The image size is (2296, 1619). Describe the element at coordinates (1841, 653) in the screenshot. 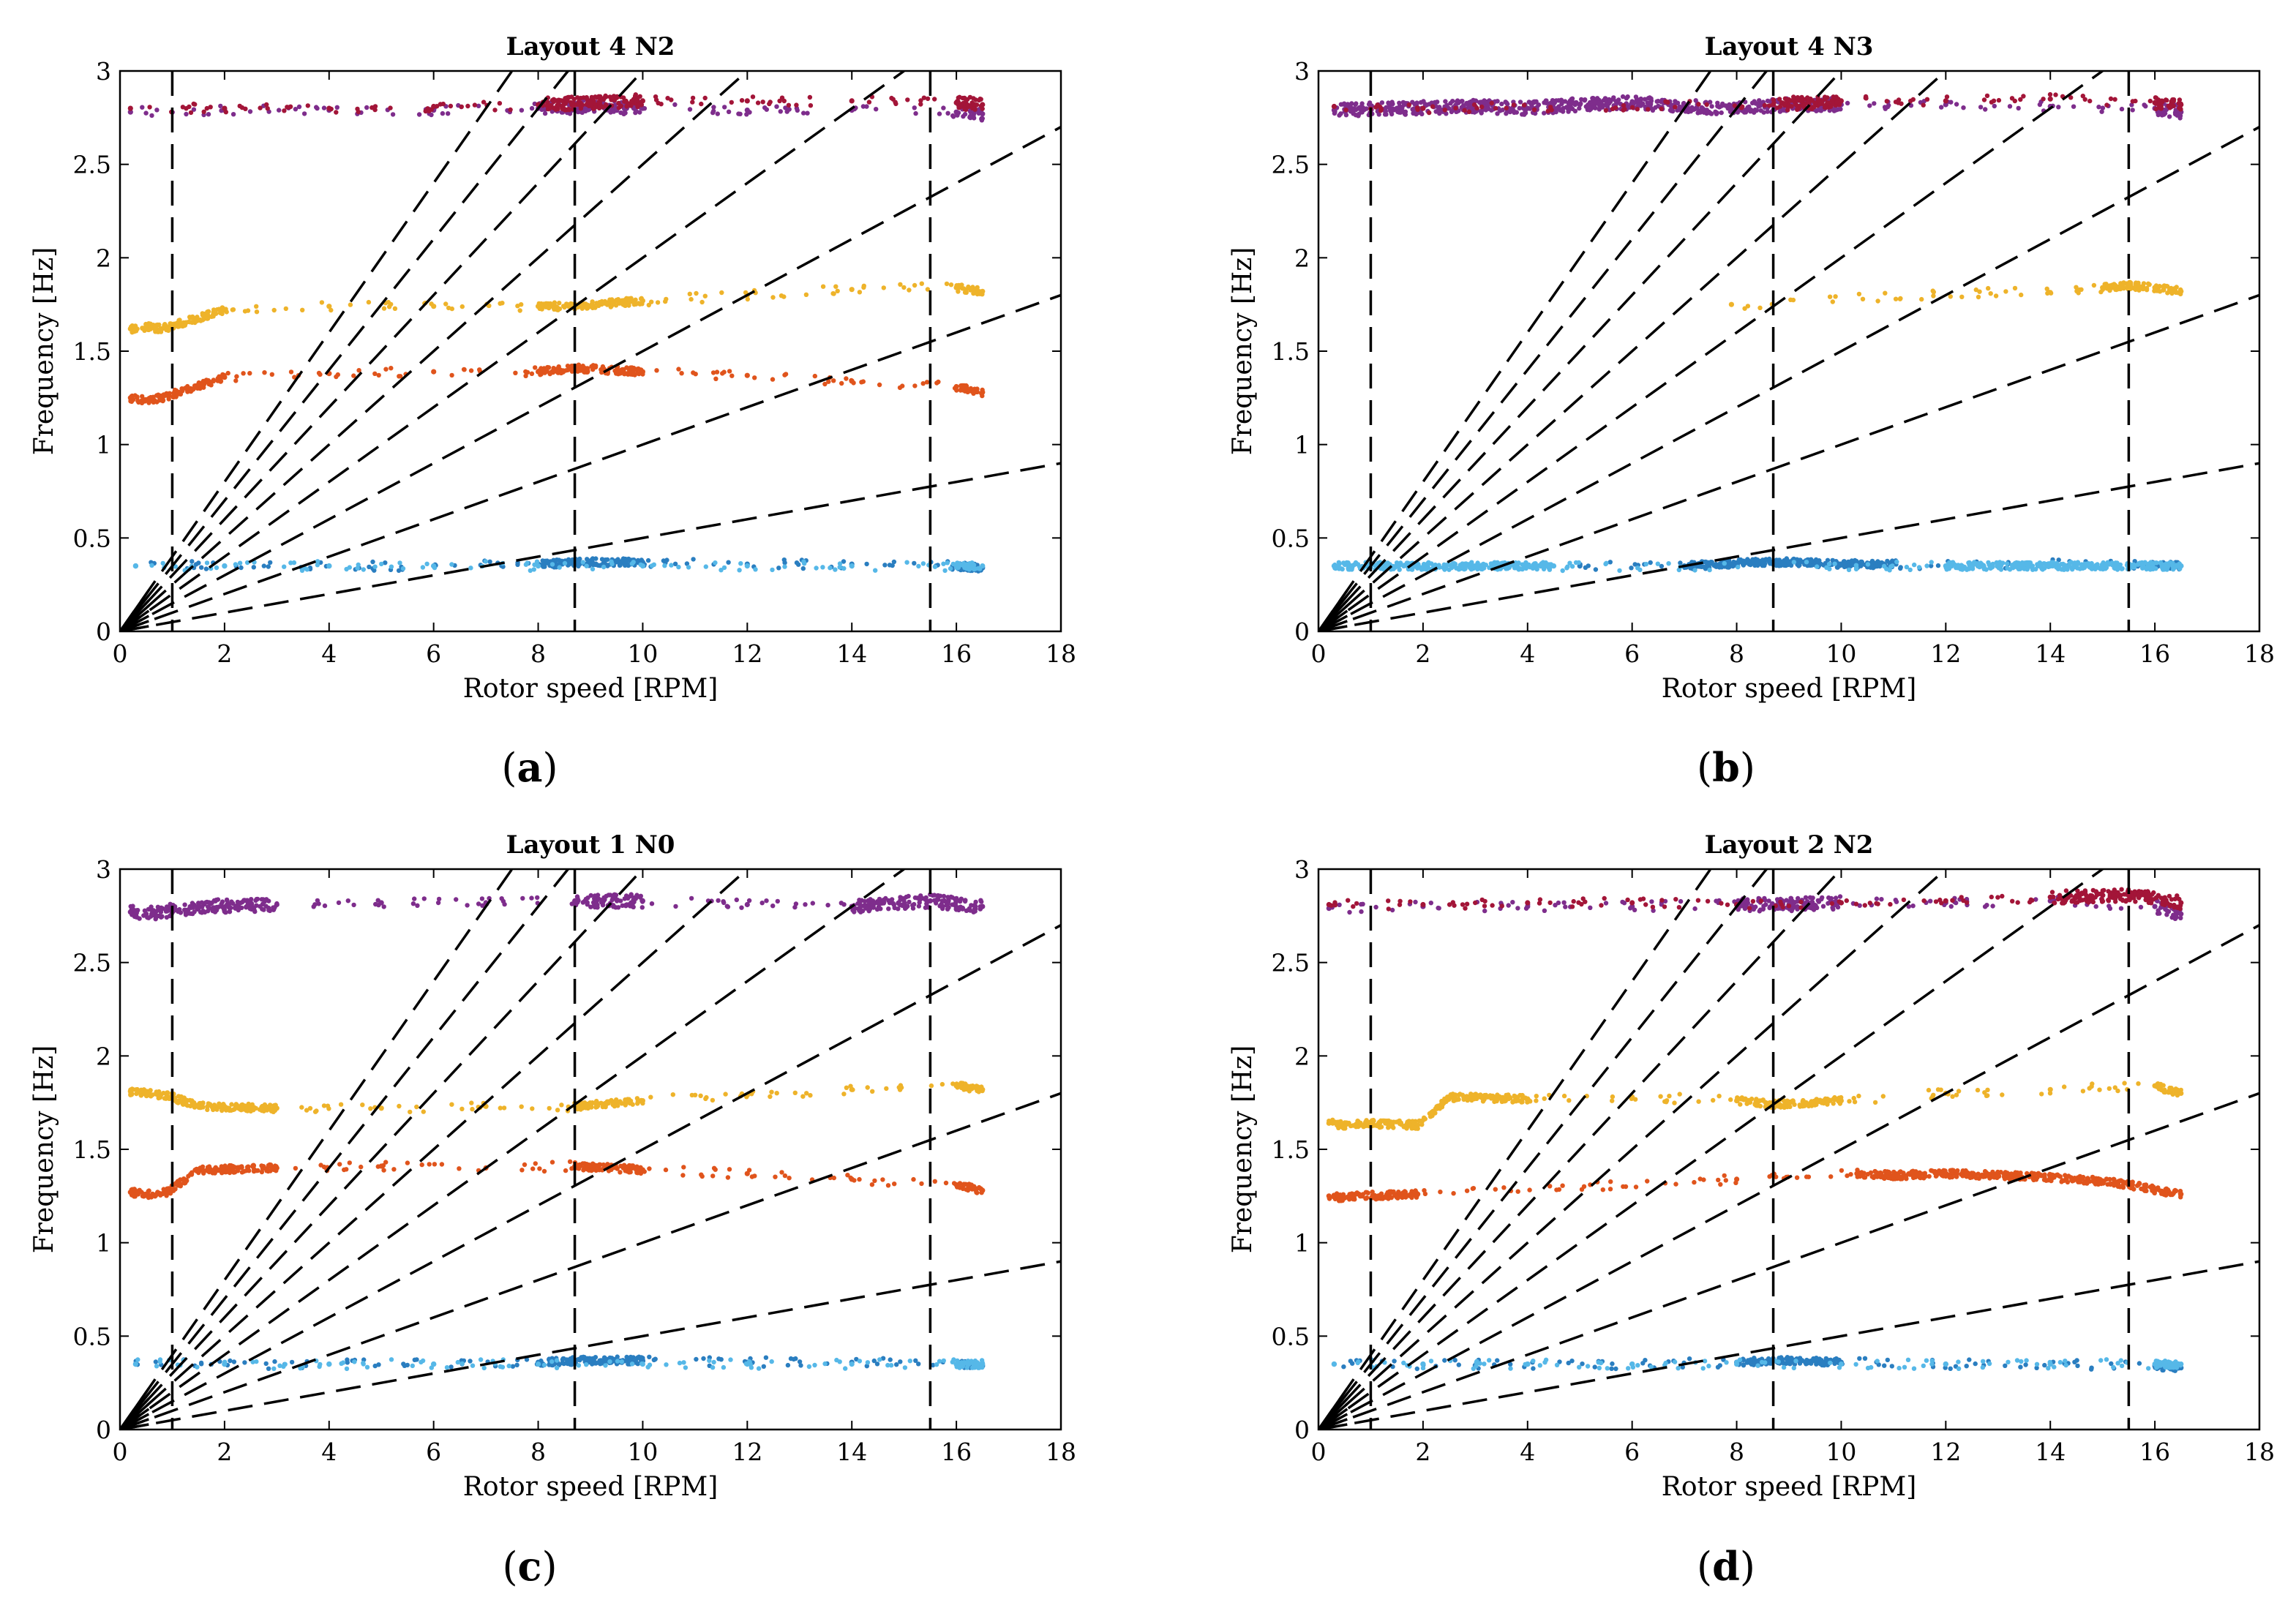

I see `x-tick-label: 10` at that location.